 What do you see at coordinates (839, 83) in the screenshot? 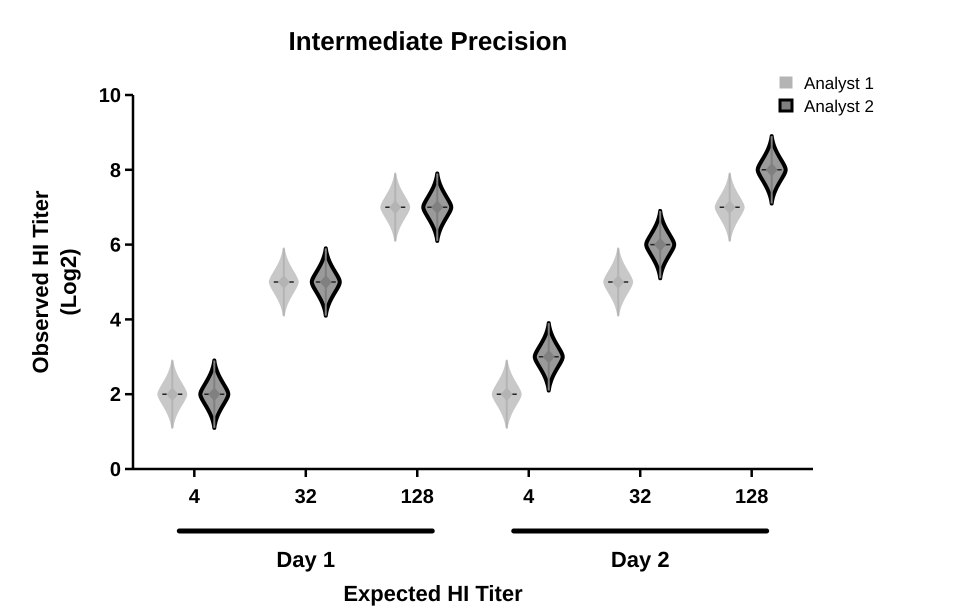
I see `legend-label: Analyst 1` at bounding box center [839, 83].